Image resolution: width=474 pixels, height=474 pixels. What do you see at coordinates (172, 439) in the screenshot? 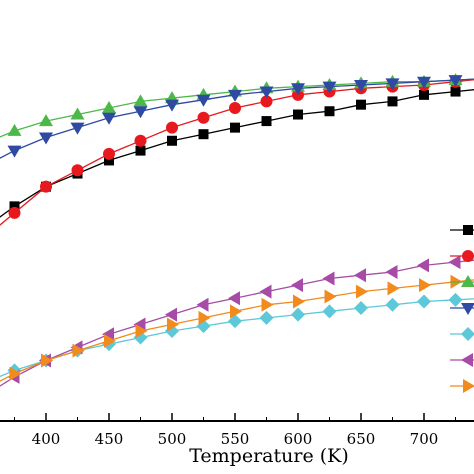
I see `x-tick-label: 500` at bounding box center [172, 439].